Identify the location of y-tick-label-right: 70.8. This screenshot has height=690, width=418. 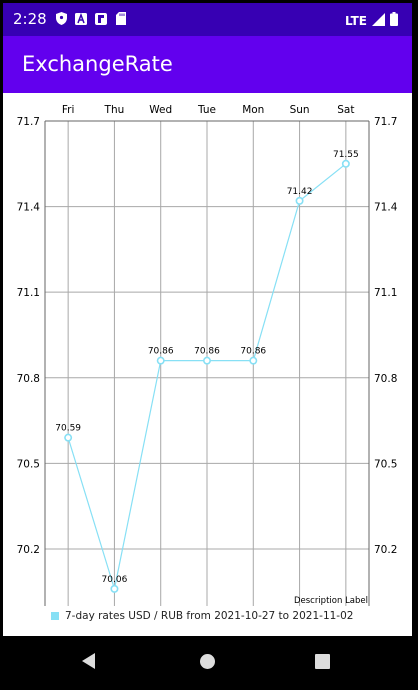
(385, 379).